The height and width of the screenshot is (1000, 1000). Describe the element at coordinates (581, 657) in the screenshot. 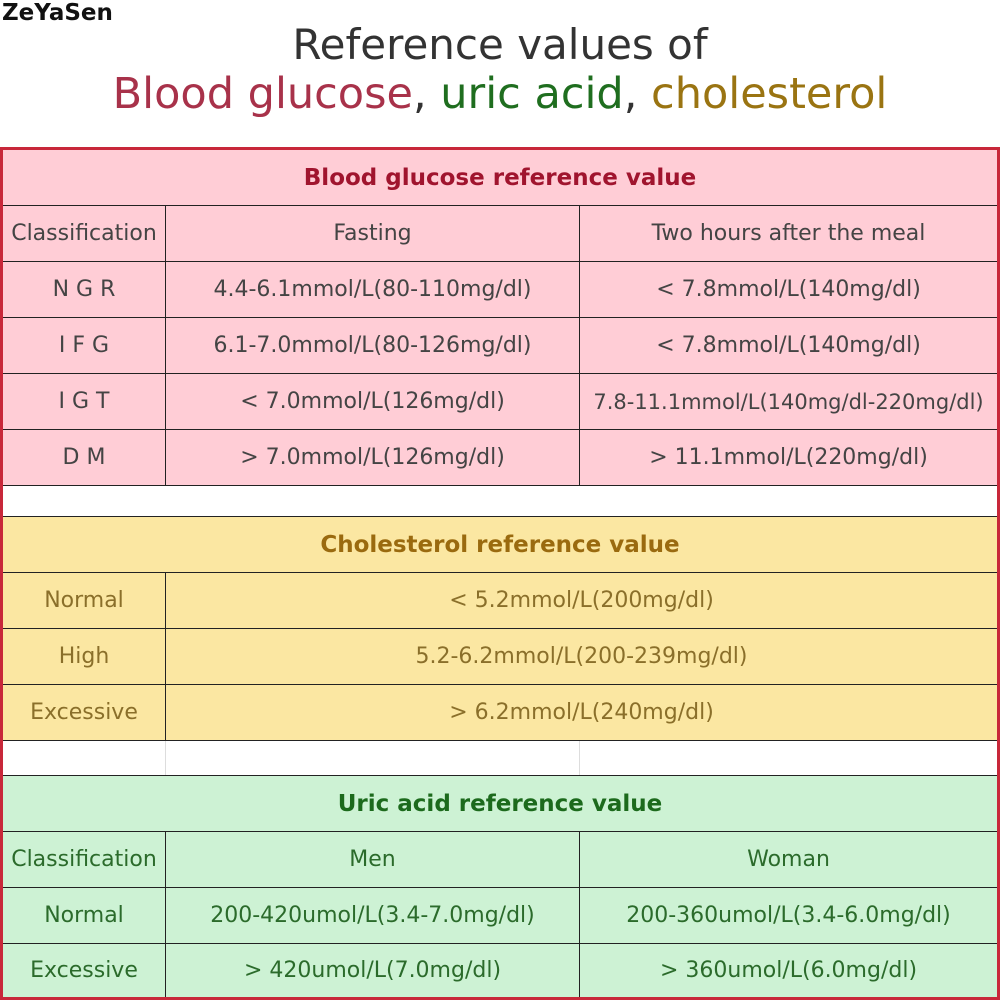

I see `table-cell: 5.2-6.2mmol/L(200-239mg/dl)` at that location.